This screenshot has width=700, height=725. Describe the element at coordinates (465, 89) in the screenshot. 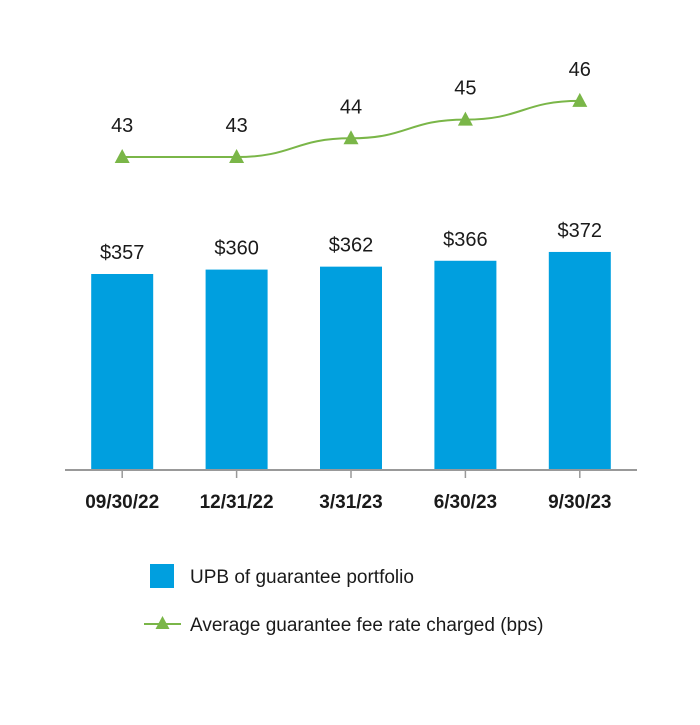

I see `line-value-label: 45` at that location.